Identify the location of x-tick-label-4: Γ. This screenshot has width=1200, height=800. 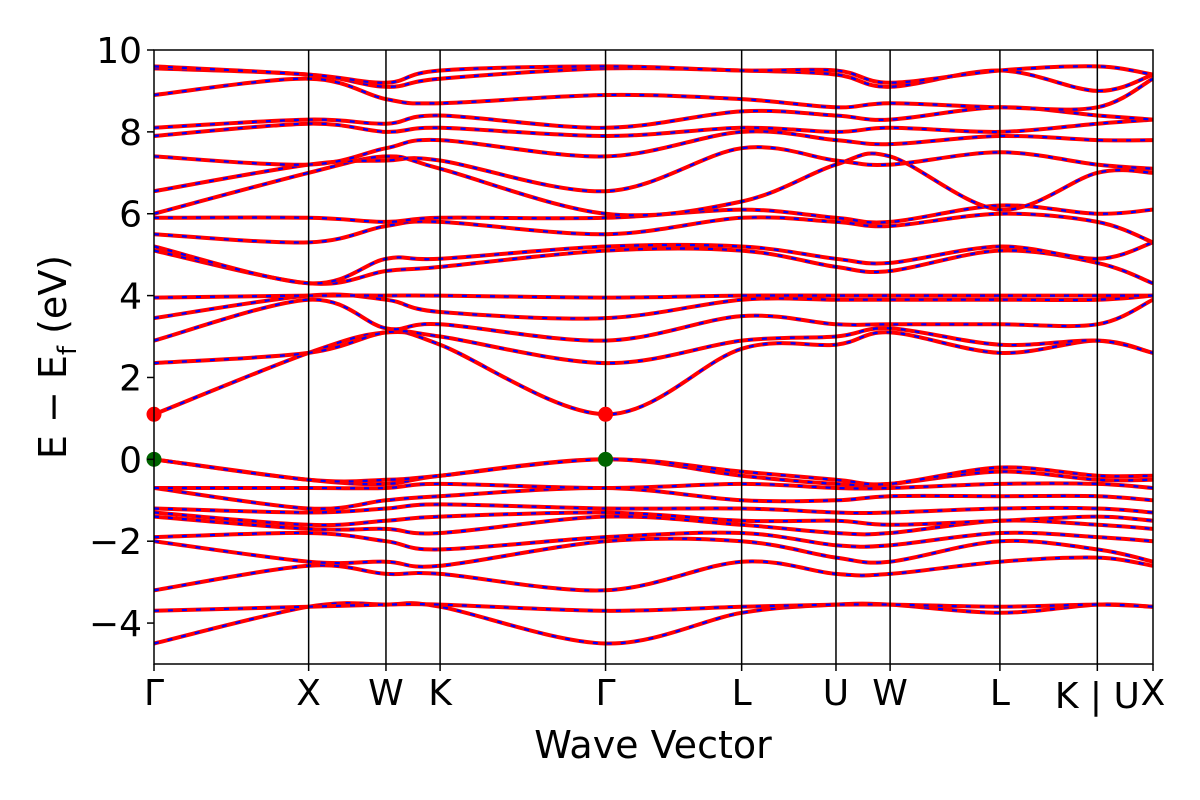
(606, 693).